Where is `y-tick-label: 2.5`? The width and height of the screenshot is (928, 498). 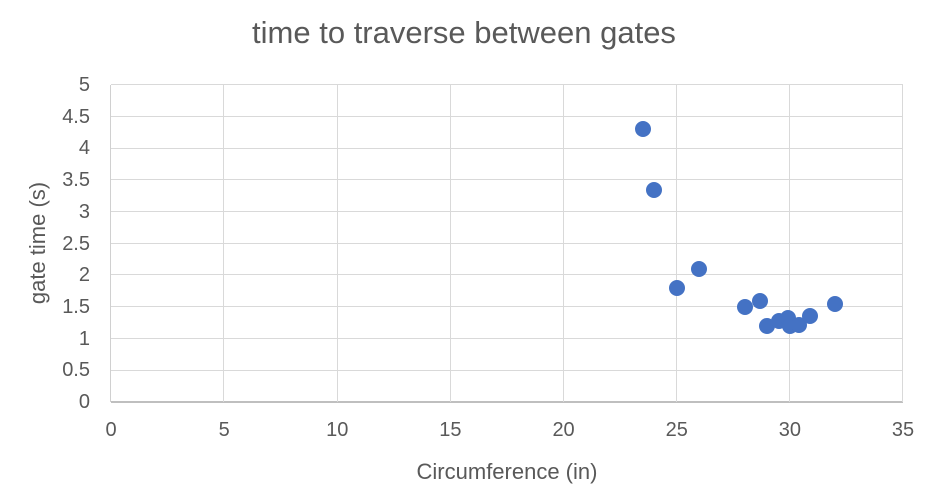
y-tick-label: 2.5 is located at coordinates (76, 243).